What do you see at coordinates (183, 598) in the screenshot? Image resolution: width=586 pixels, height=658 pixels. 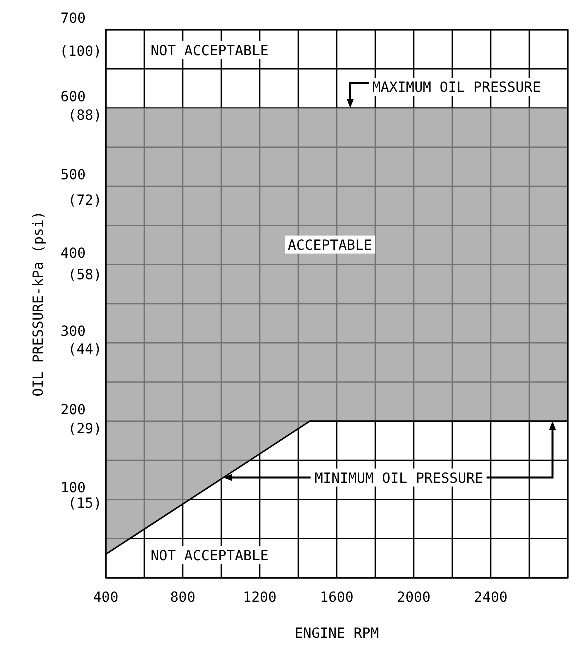 I see `x-tick-label: 800` at bounding box center [183, 598].